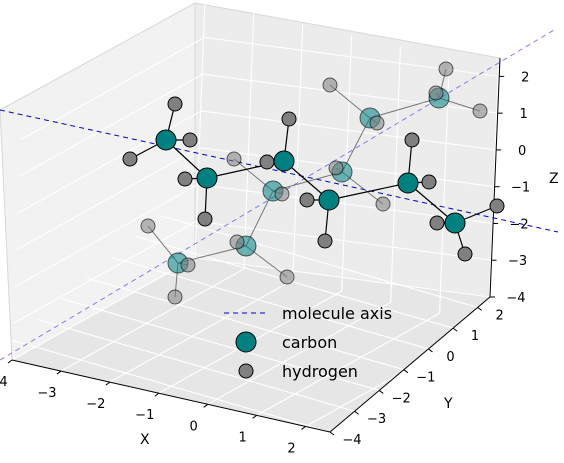  What do you see at coordinates (450, 357) in the screenshot?
I see `y-tick-label: 0` at bounding box center [450, 357].